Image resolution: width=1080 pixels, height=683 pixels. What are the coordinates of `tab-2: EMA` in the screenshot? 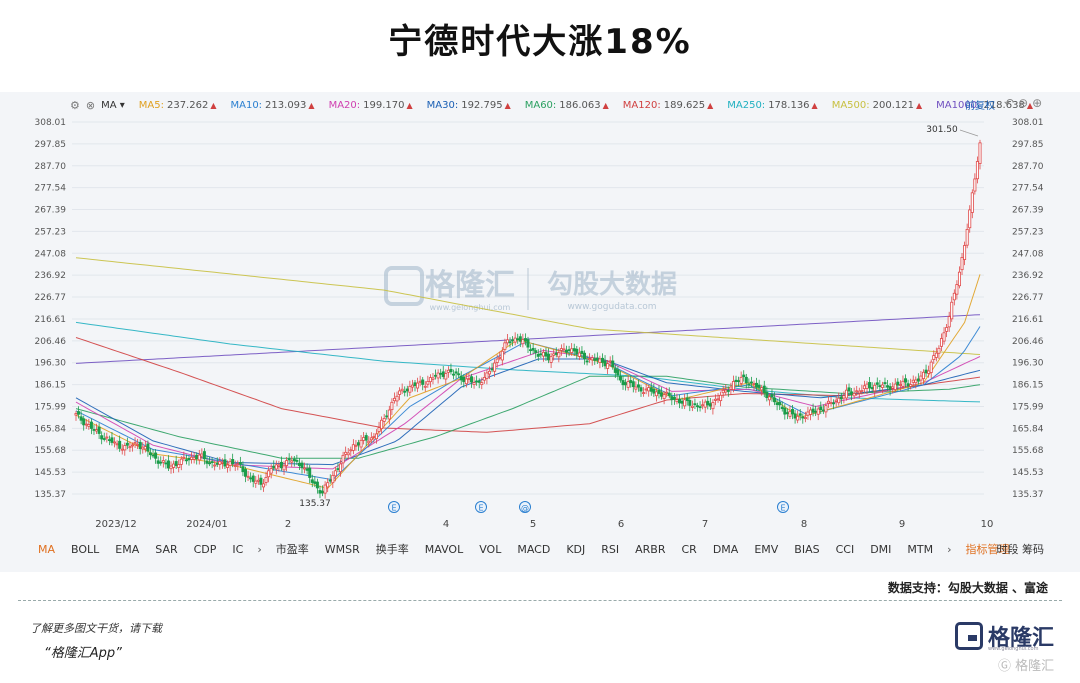 It's located at (127, 549).